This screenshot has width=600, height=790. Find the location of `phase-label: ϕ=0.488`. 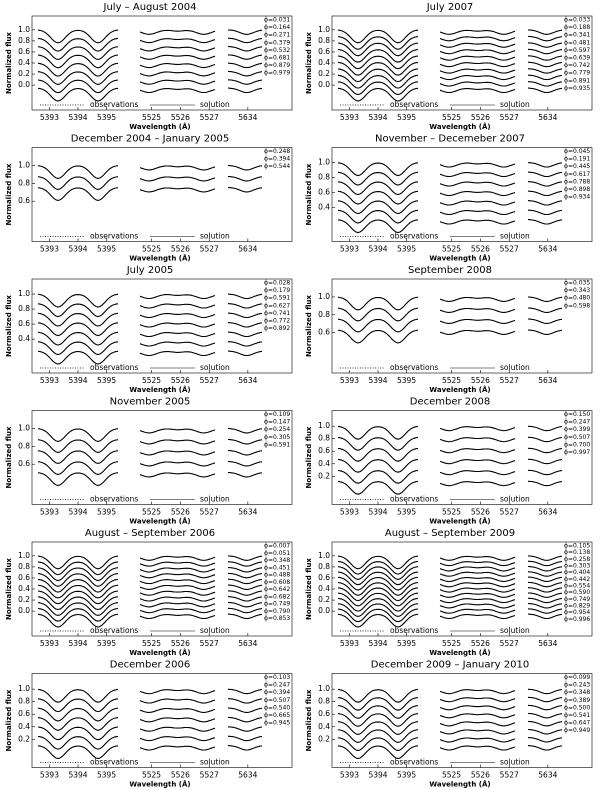

phase-label: ϕ=0.488 is located at coordinates (277, 575).